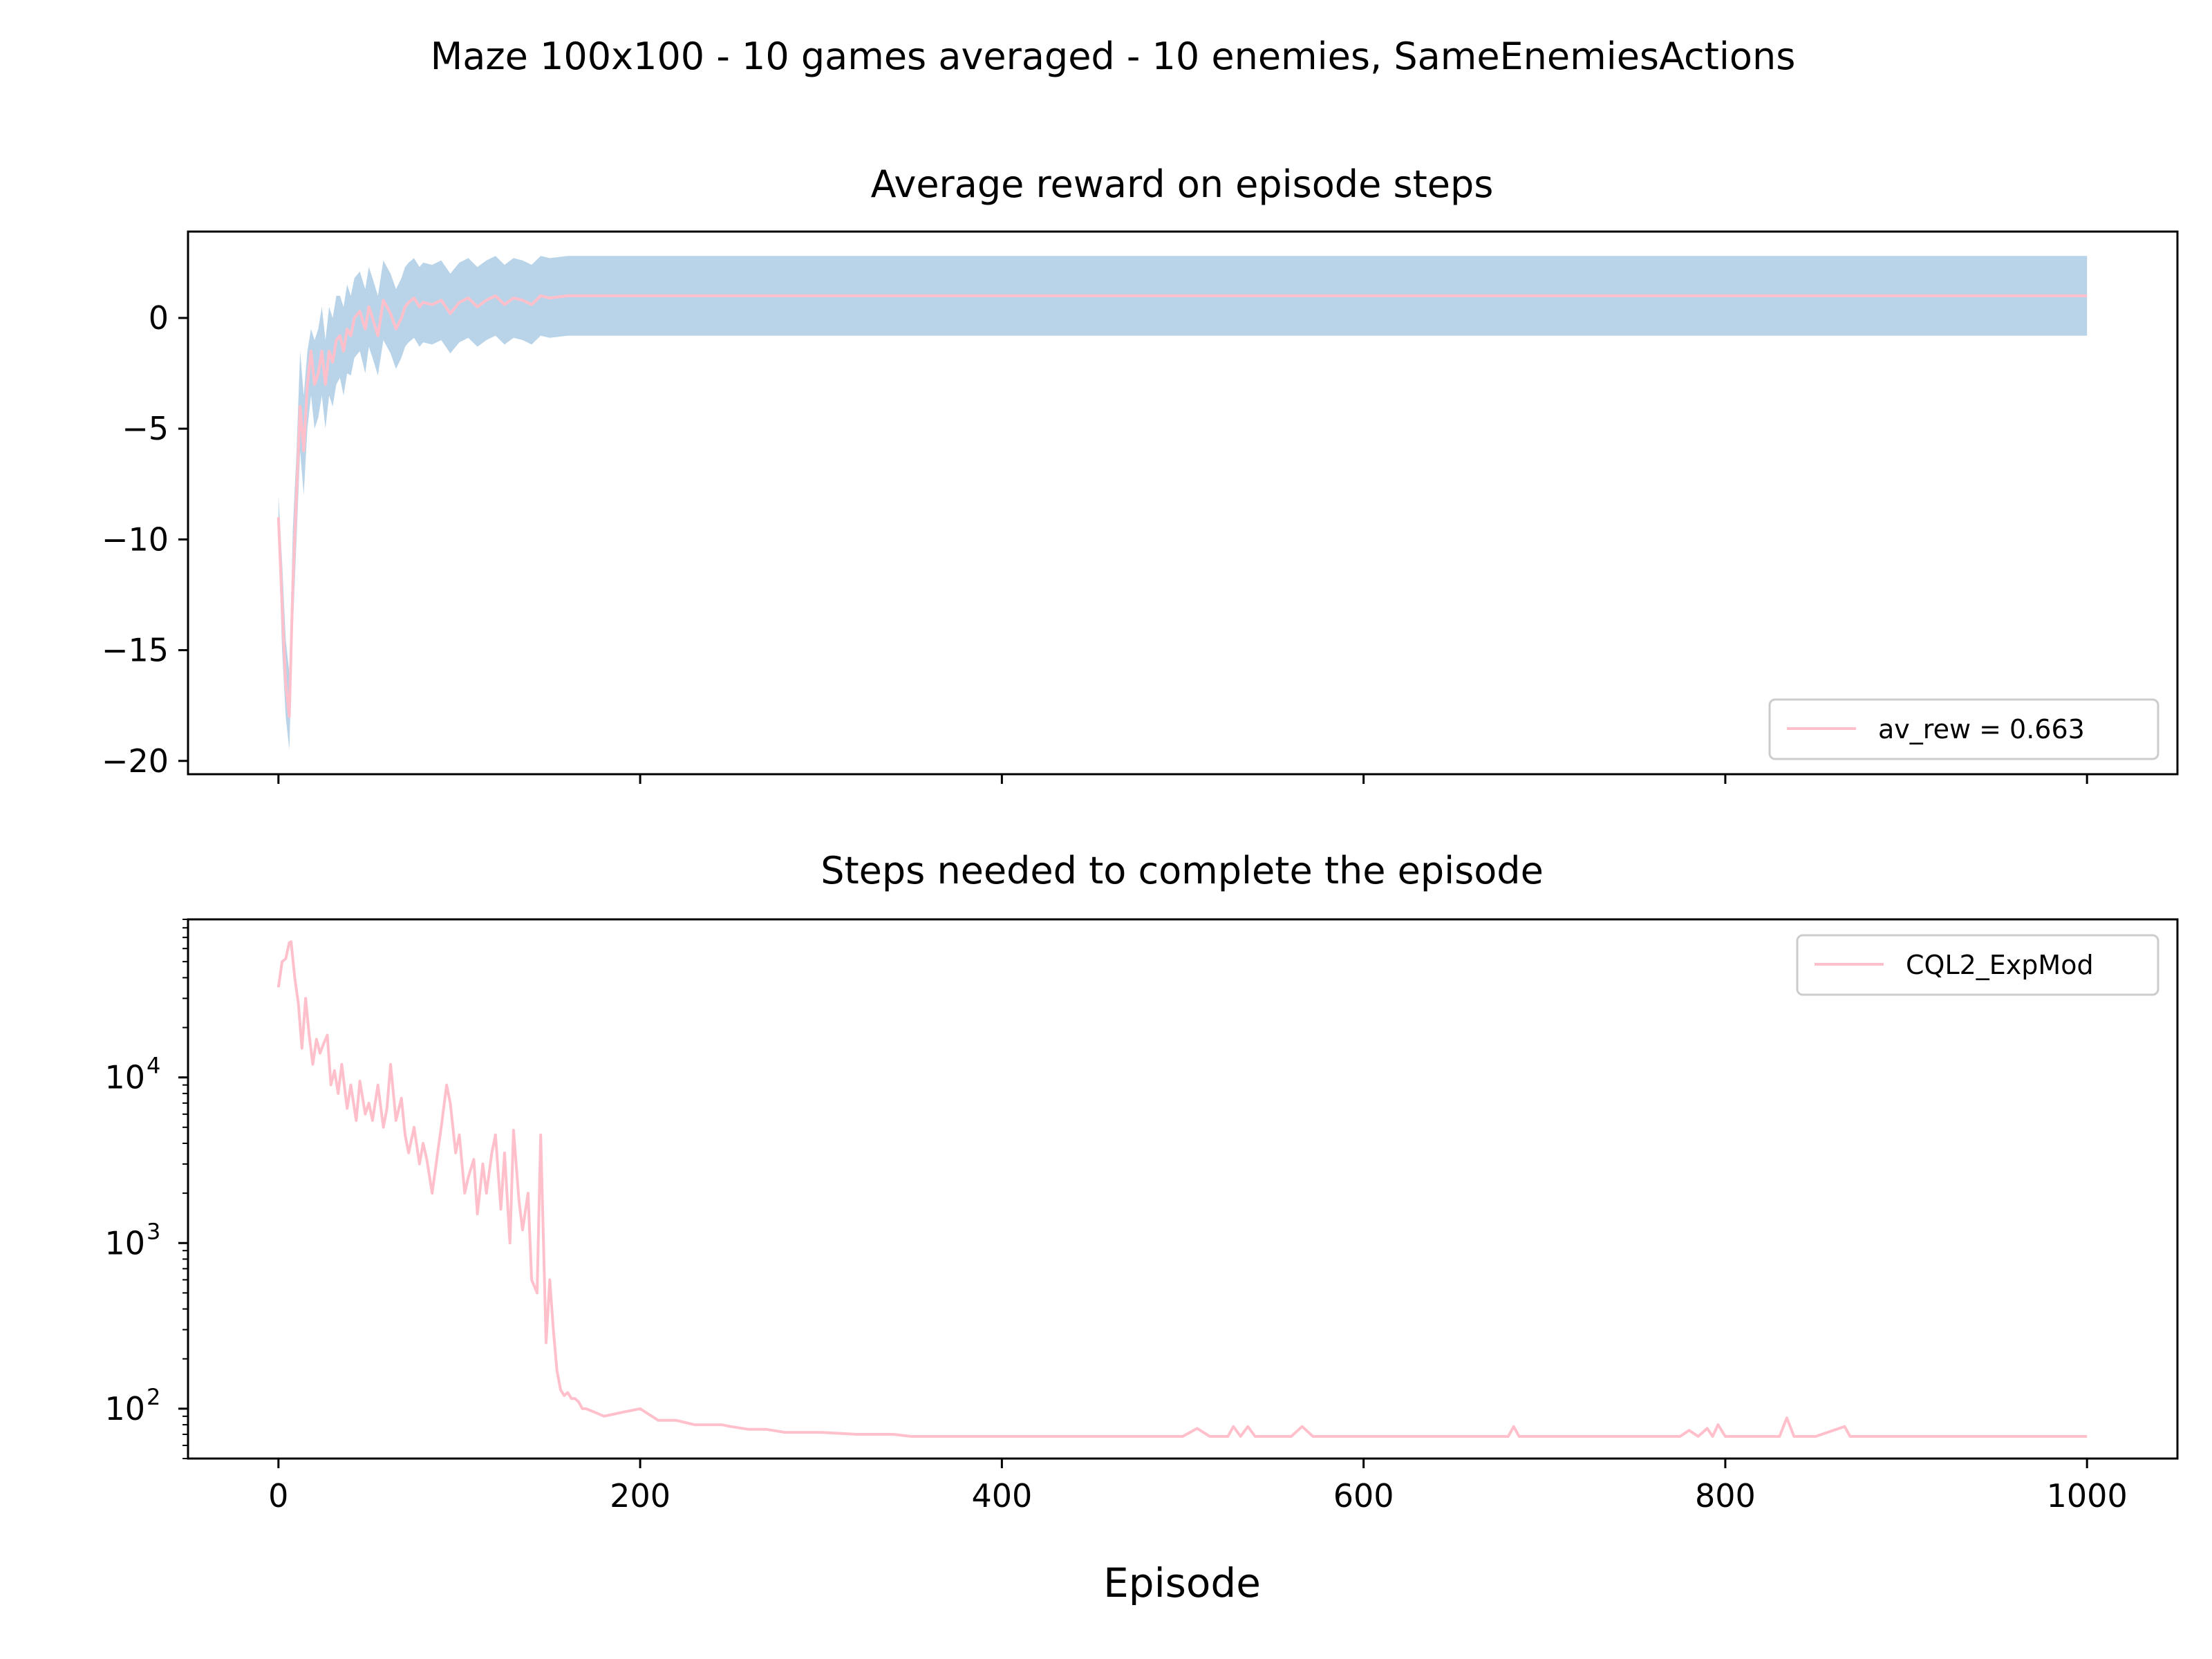 The image size is (2212, 1659). What do you see at coordinates (135, 650) in the screenshot?
I see `top-y-tick-label: −15` at bounding box center [135, 650].